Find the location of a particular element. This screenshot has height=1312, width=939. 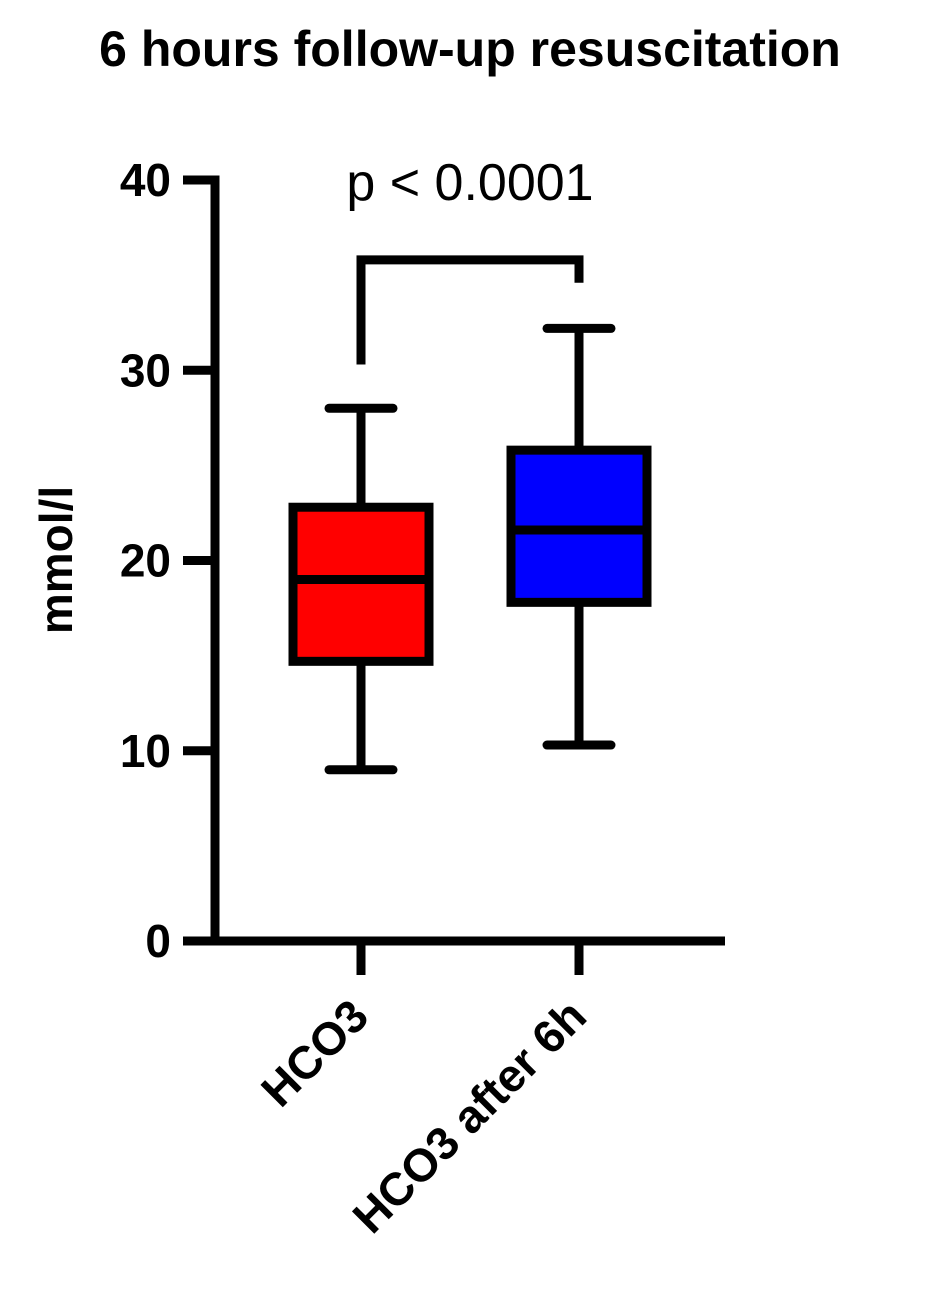

iqr-box is located at coordinates (361, 584).